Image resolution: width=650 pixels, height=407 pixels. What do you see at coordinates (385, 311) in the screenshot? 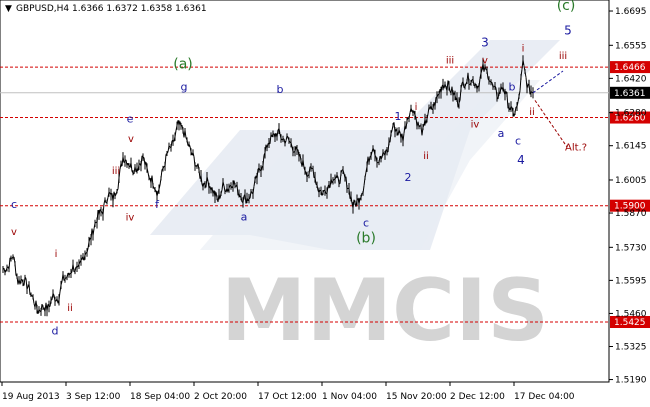
I see `watermark-text: MMCIS` at bounding box center [385, 311].